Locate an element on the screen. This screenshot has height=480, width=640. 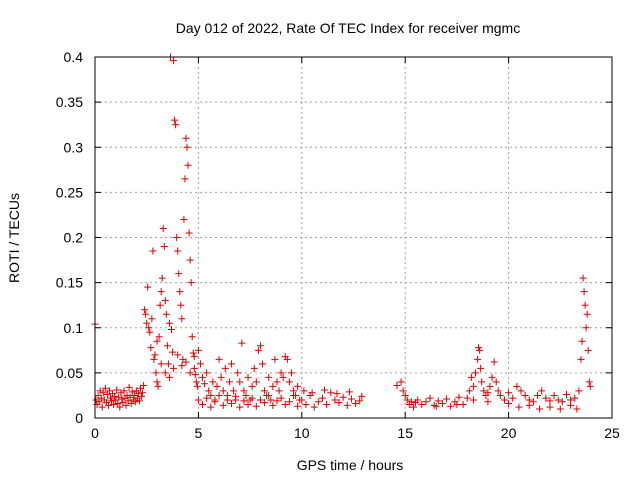
y-tick-label: 0.1 is located at coordinates (74, 328).